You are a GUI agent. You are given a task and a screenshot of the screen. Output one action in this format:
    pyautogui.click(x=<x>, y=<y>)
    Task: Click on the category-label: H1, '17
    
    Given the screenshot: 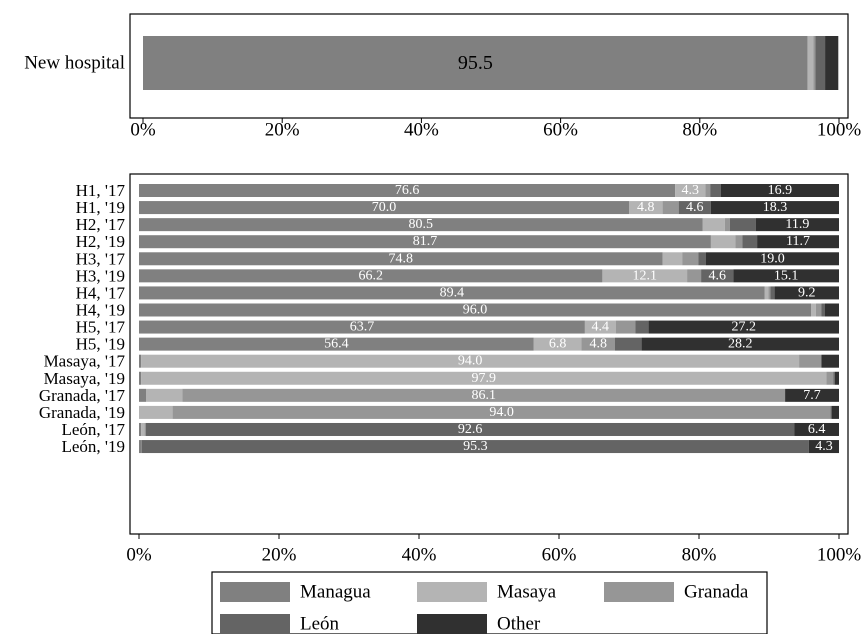 What is the action you would take?
    pyautogui.click(x=101, y=190)
    